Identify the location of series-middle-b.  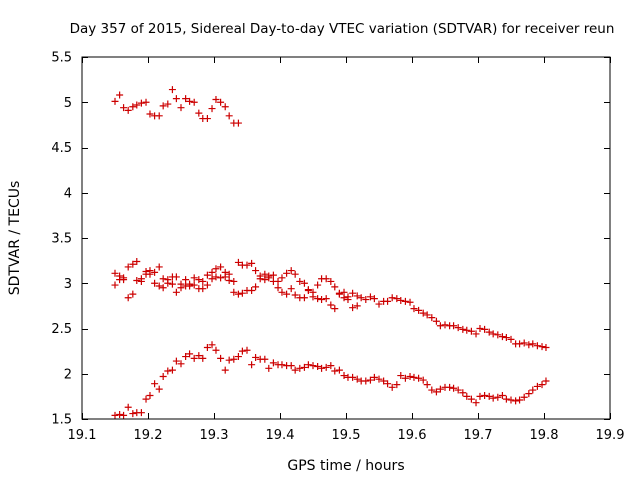
(330, 309).